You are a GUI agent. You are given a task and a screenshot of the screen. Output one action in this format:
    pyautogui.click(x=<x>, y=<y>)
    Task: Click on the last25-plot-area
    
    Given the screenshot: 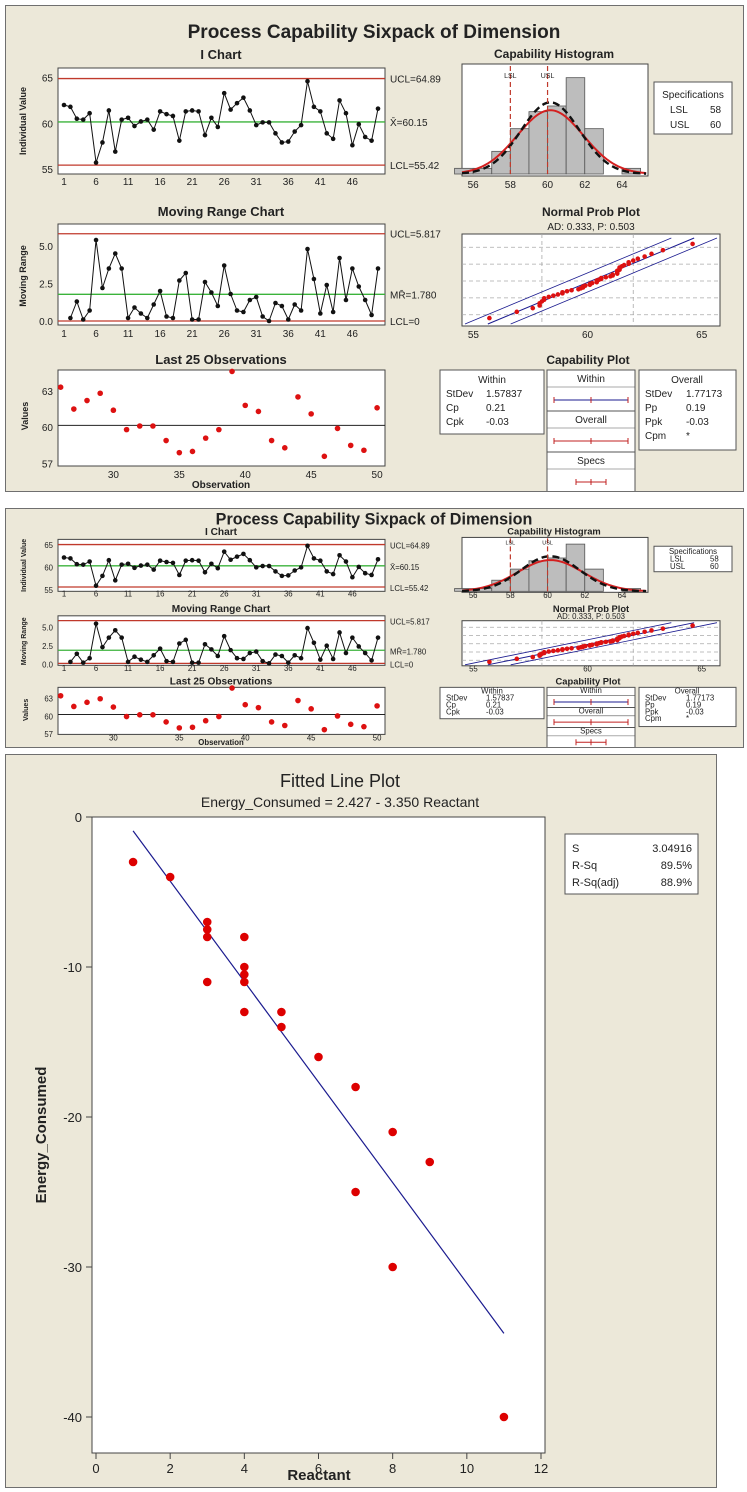 What is the action you would take?
    pyautogui.click(x=221, y=710)
    